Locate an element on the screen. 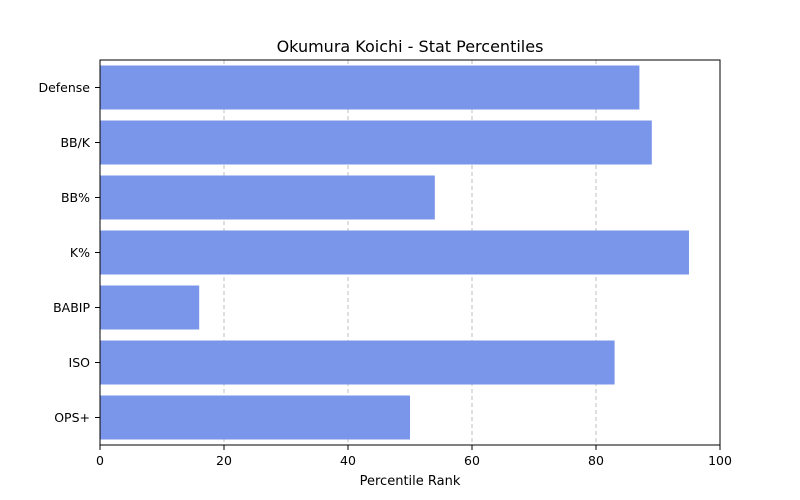 The width and height of the screenshot is (800, 500). y-tick-label: Defense is located at coordinates (64, 87).